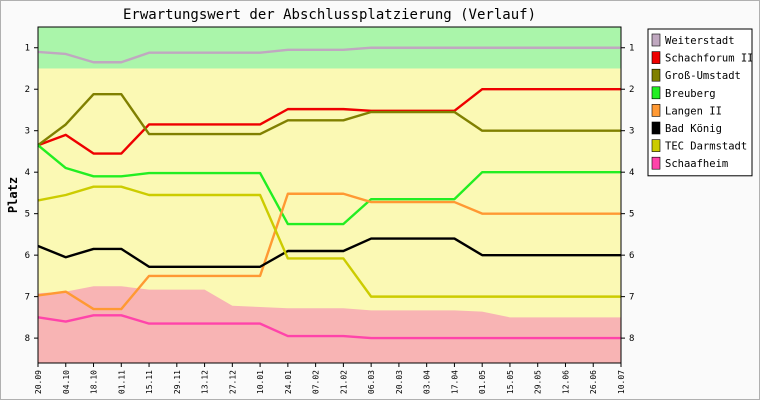 The width and height of the screenshot is (760, 400). Describe the element at coordinates (621, 382) in the screenshot. I see `x-tick-label: 10.07` at that location.